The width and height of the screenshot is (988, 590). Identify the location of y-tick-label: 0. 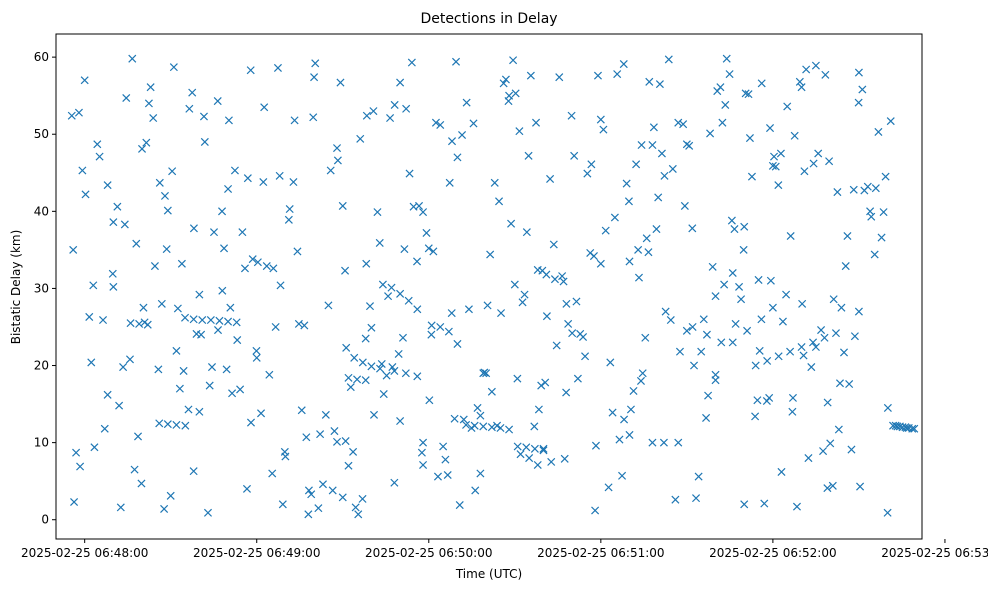
(45, 520).